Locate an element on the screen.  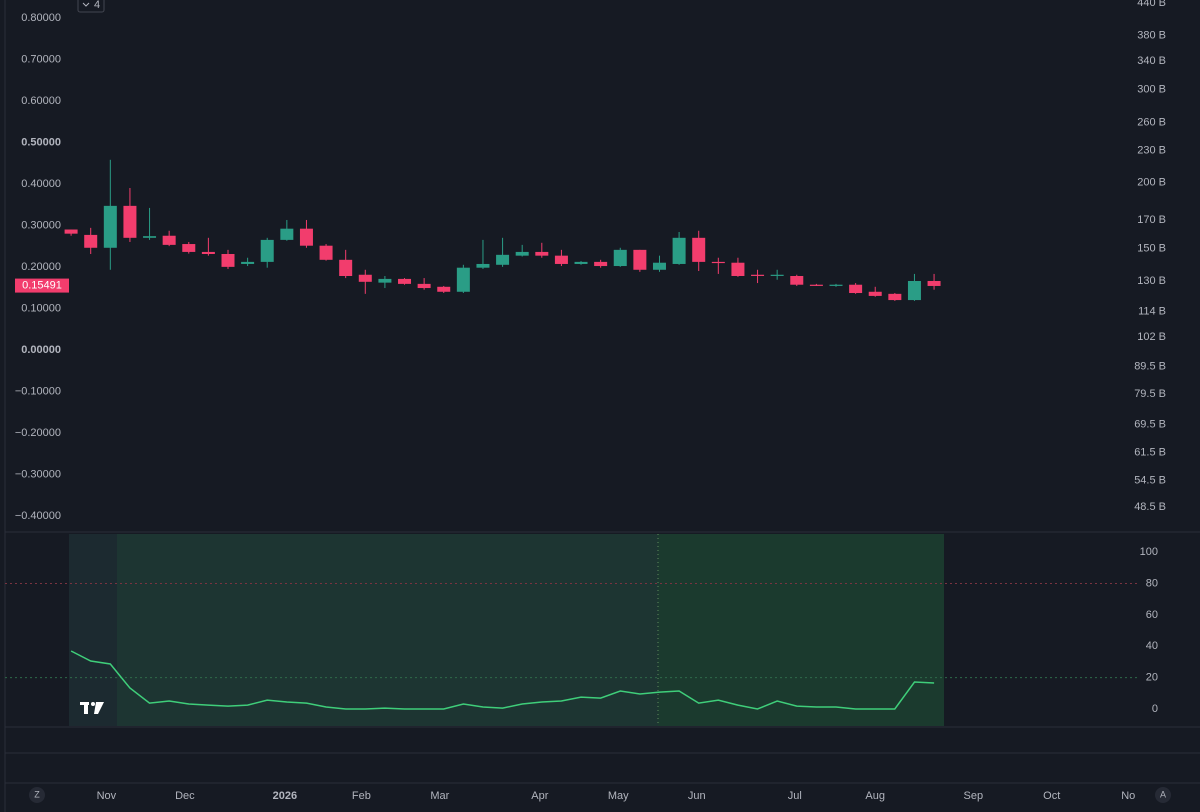
osc-line is located at coordinates (502, 680).